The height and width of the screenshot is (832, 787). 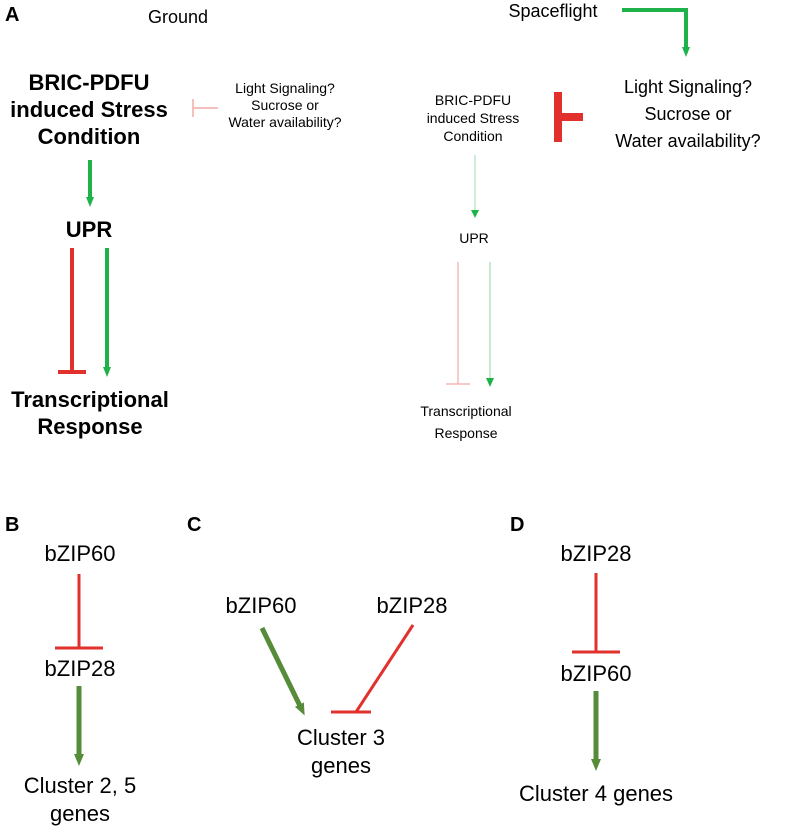 What do you see at coordinates (261, 605) in the screenshot?
I see `c-bzip60: bZIP60` at bounding box center [261, 605].